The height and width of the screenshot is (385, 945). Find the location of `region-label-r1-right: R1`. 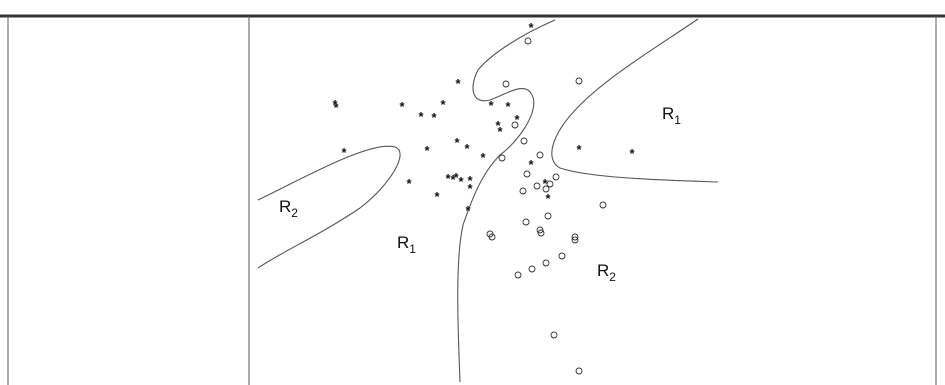

region-label-r1-right: R1 is located at coordinates (671, 115).